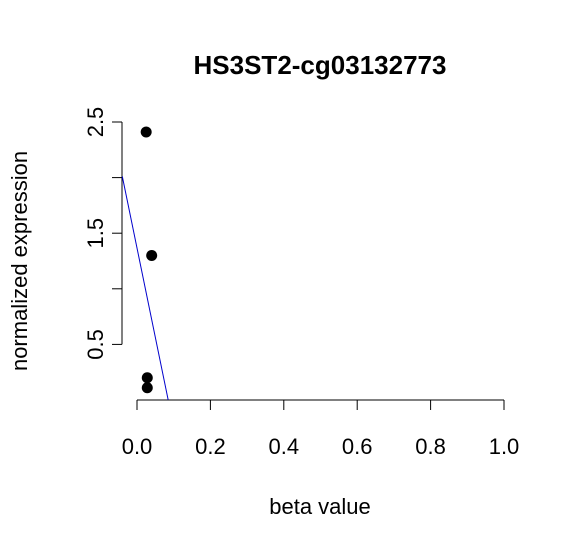 The width and height of the screenshot is (582, 553). I want to click on y-tick-label: 1.5, so click(95, 233).